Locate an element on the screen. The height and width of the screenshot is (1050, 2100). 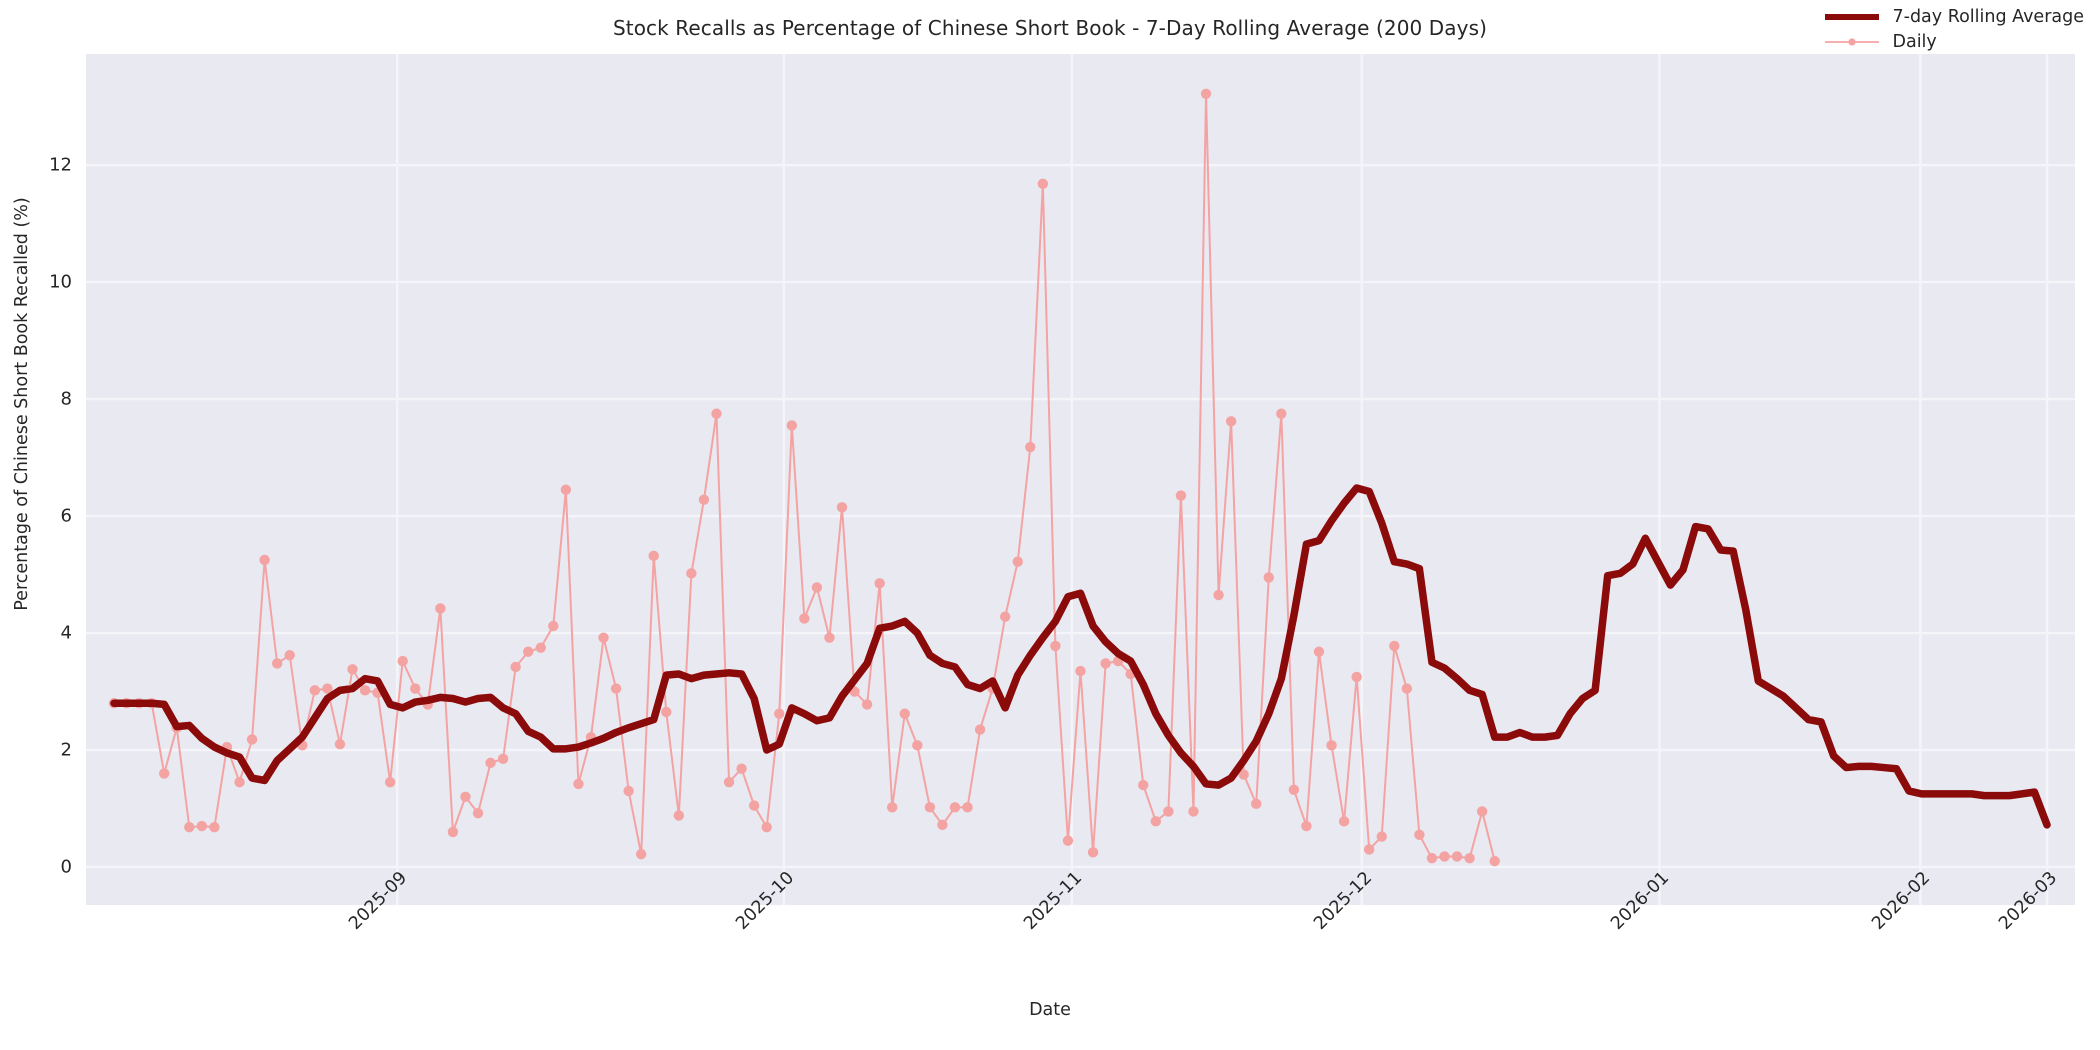
legend-line-swatch-daily is located at coordinates (1852, 42).